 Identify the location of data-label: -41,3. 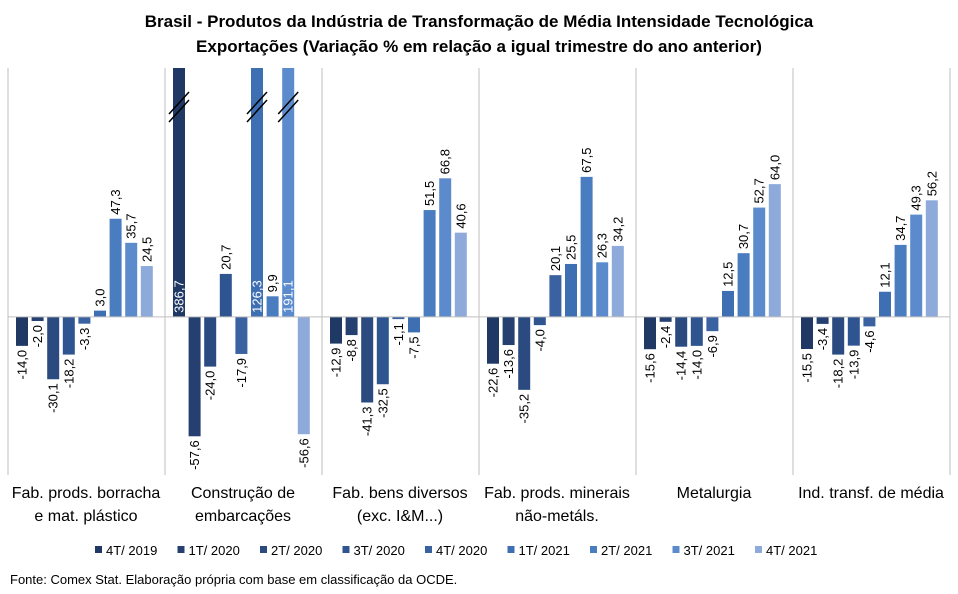
(367, 421).